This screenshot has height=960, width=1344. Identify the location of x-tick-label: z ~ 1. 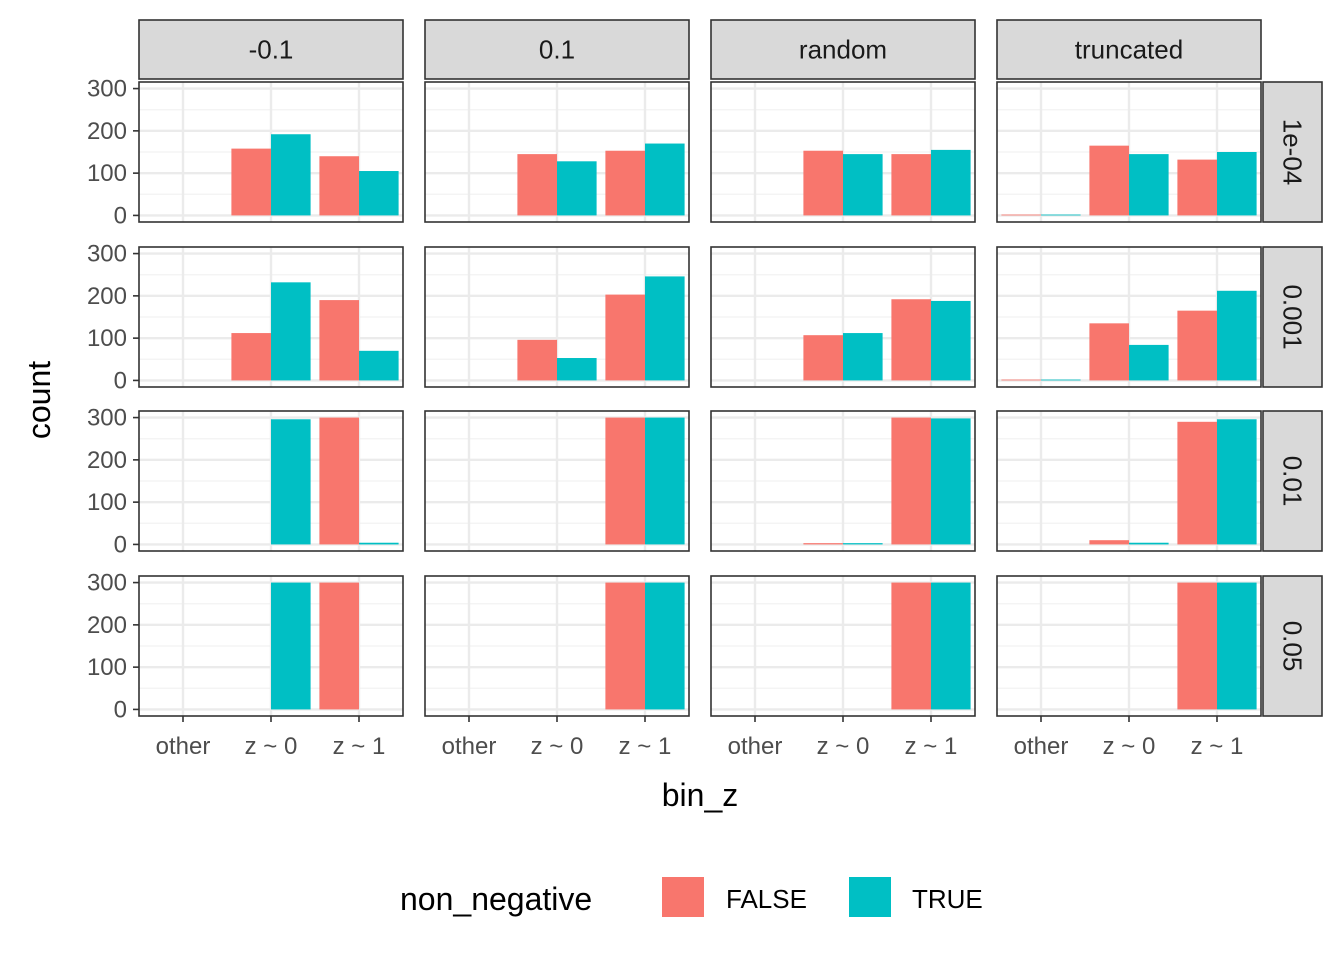
(359, 746).